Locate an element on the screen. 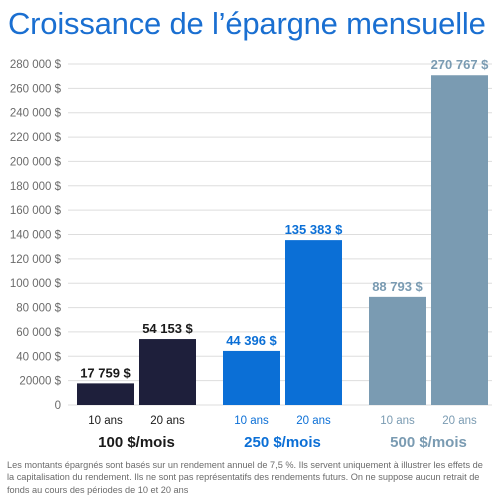 This screenshot has height=500, width=500. y-tick-label: 40 000 $ is located at coordinates (38, 357).